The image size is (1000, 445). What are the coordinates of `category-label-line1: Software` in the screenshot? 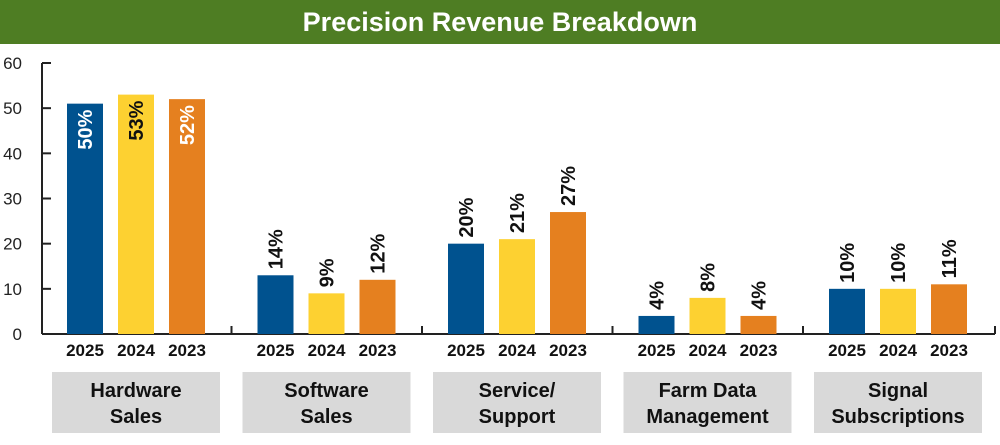 It's located at (326, 391).